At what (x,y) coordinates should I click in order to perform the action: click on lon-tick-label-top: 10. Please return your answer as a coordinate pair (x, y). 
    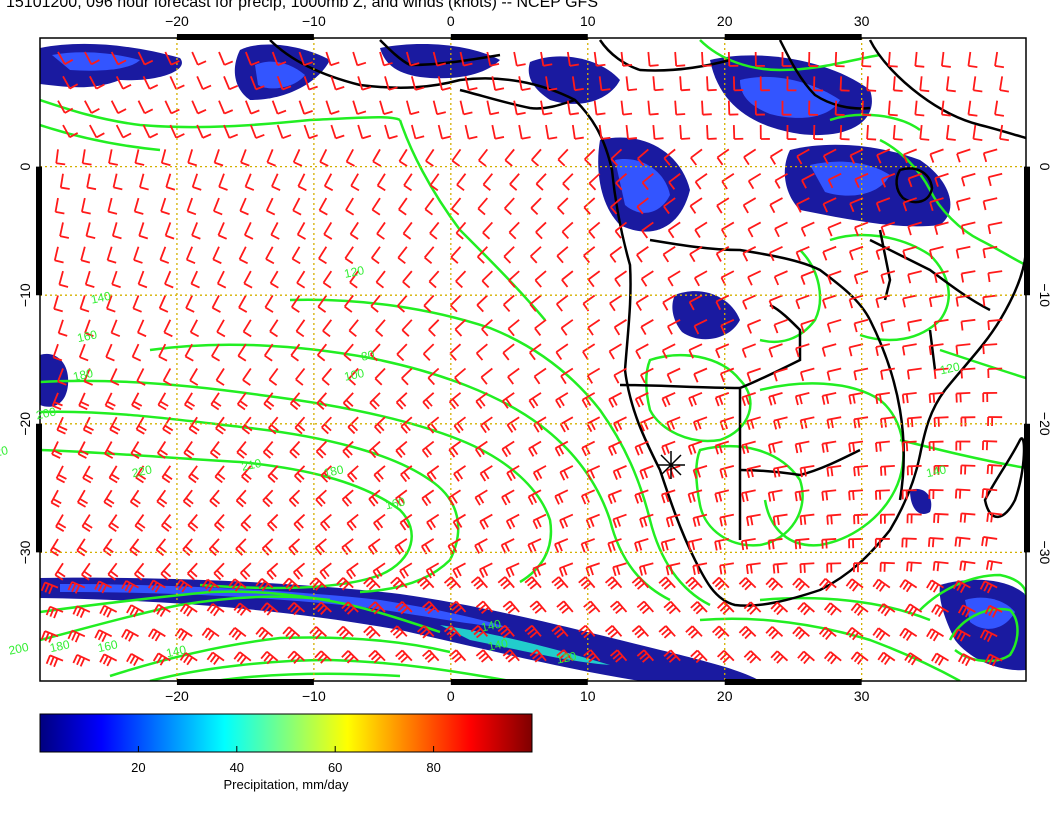
    Looking at the image, I should click on (588, 21).